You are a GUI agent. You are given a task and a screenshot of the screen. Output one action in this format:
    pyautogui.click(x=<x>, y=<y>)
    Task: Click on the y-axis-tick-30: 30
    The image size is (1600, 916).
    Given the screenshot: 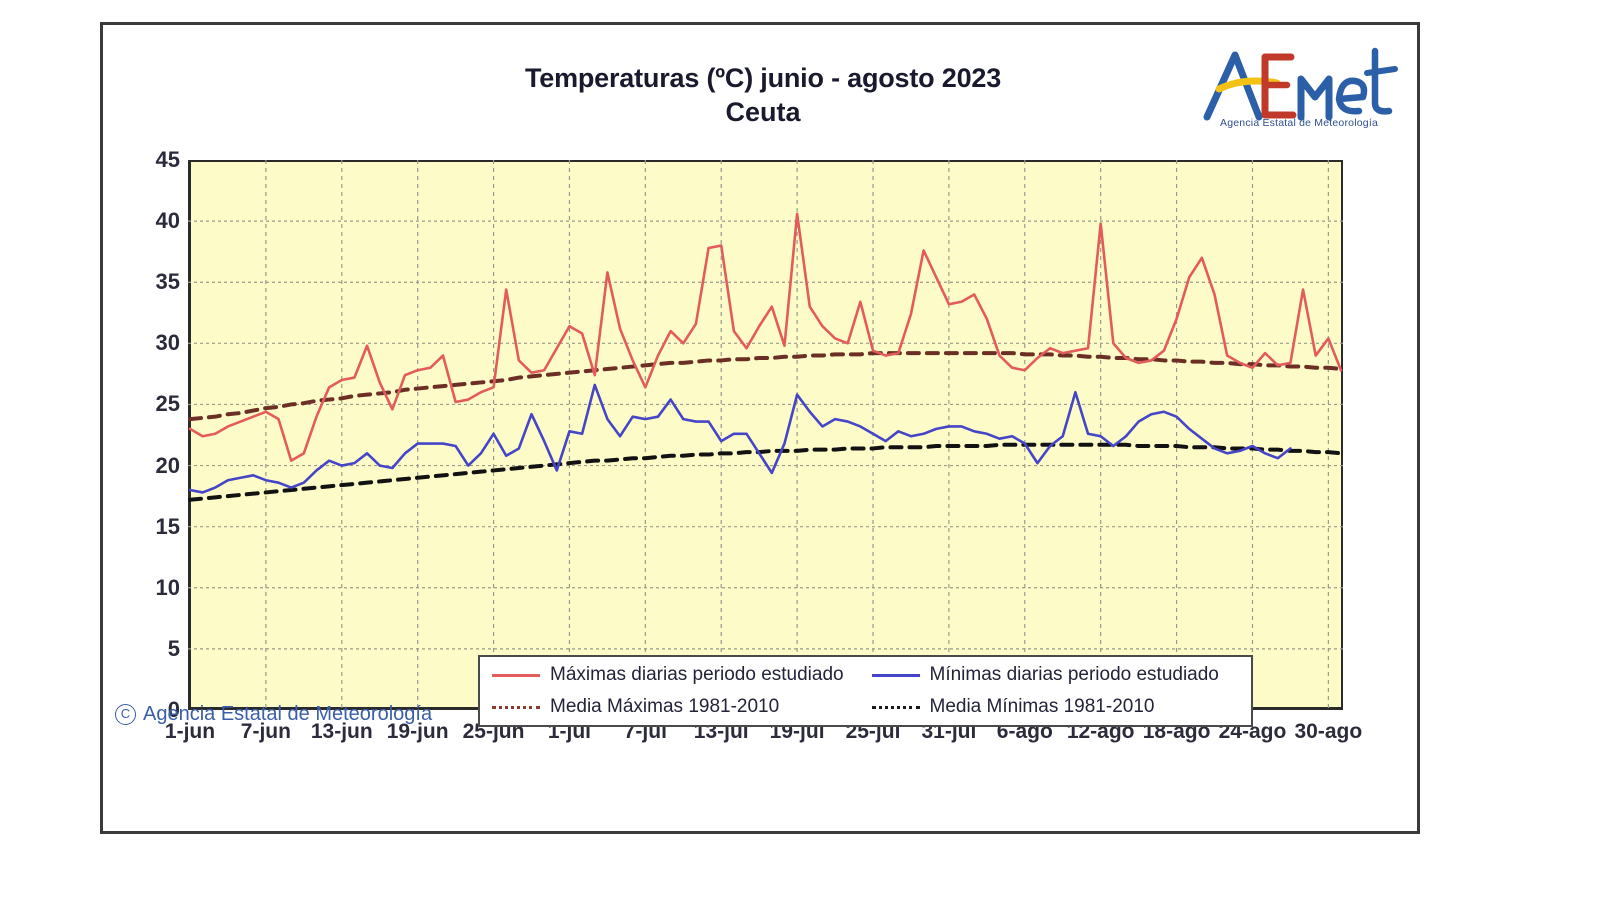 What is the action you would take?
    pyautogui.click(x=167, y=343)
    